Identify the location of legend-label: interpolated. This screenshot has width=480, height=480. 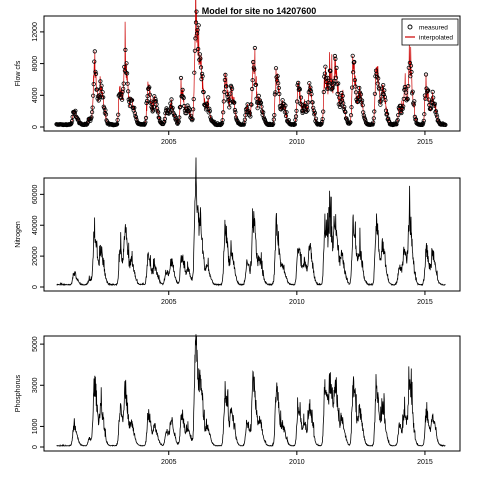
(436, 37).